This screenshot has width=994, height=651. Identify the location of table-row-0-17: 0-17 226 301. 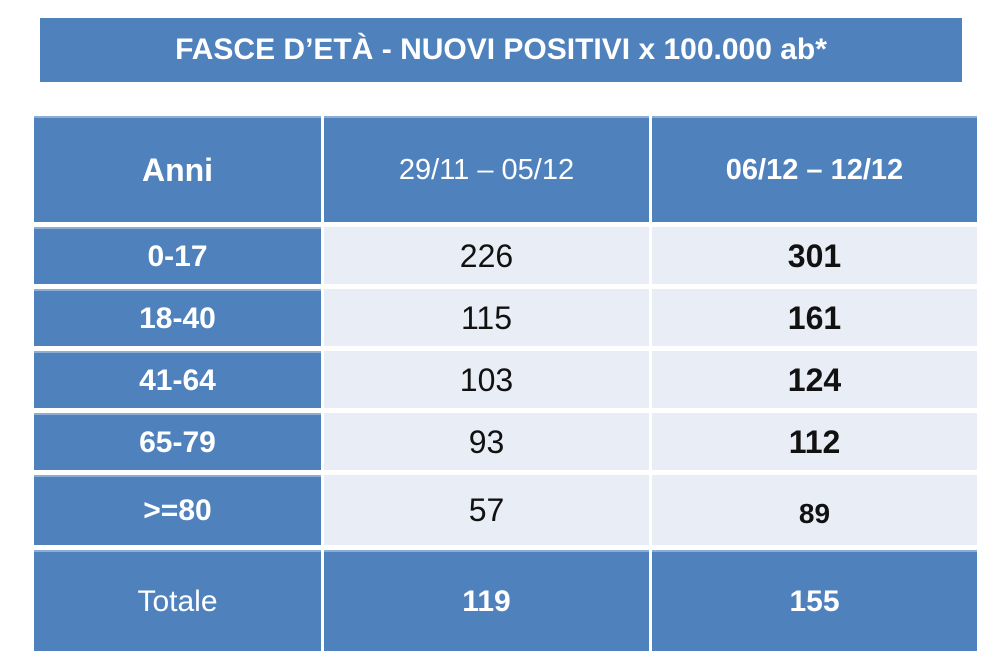
(505, 255).